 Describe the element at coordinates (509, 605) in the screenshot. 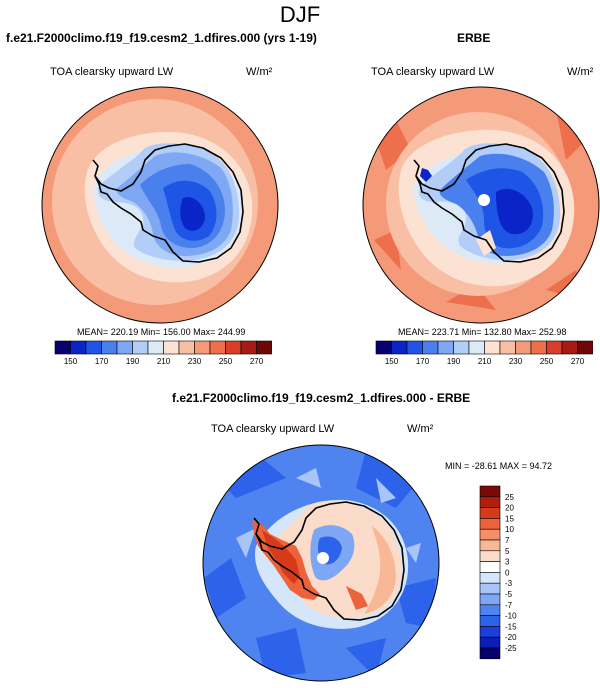

I see `diff-colorbar-tick-label: -7` at that location.